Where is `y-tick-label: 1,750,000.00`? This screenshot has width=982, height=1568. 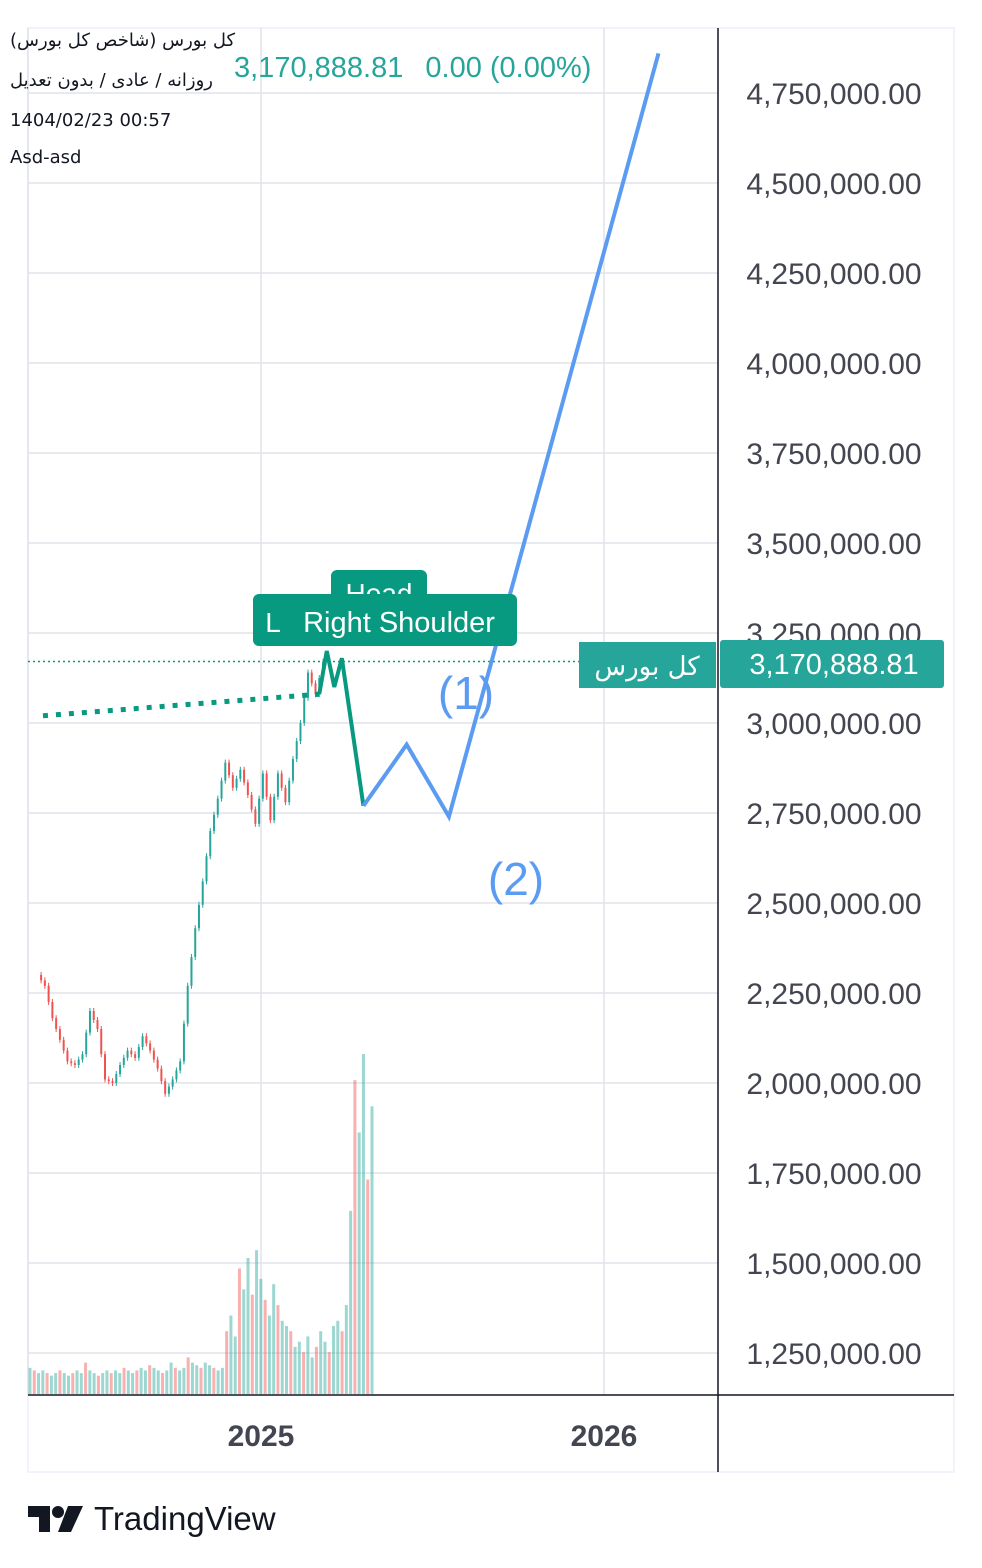
y-tick-label: 1,750,000.00 is located at coordinates (833, 1174).